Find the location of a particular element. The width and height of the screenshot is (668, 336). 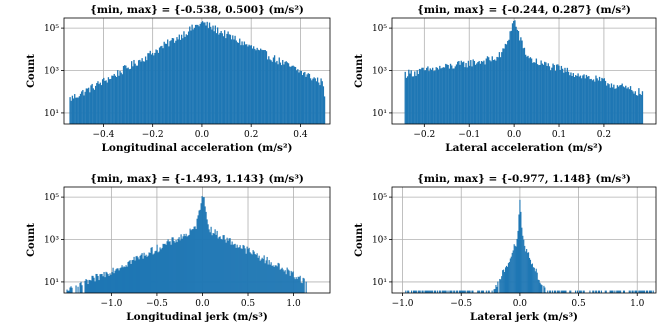

x-tick-label: 1.0 is located at coordinates (637, 304).